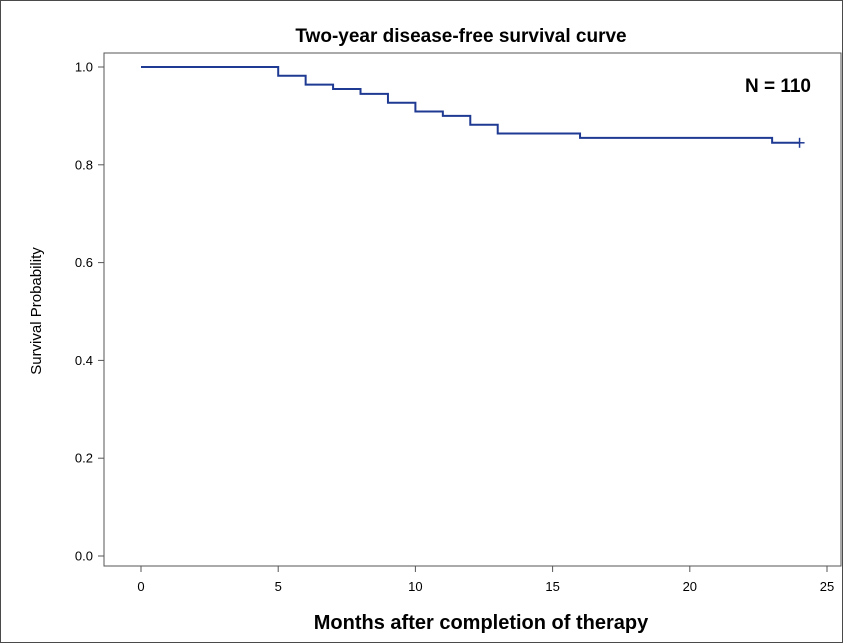 This screenshot has height=643, width=843. I want to click on y-tick-label-0: 0.0, so click(84, 556).